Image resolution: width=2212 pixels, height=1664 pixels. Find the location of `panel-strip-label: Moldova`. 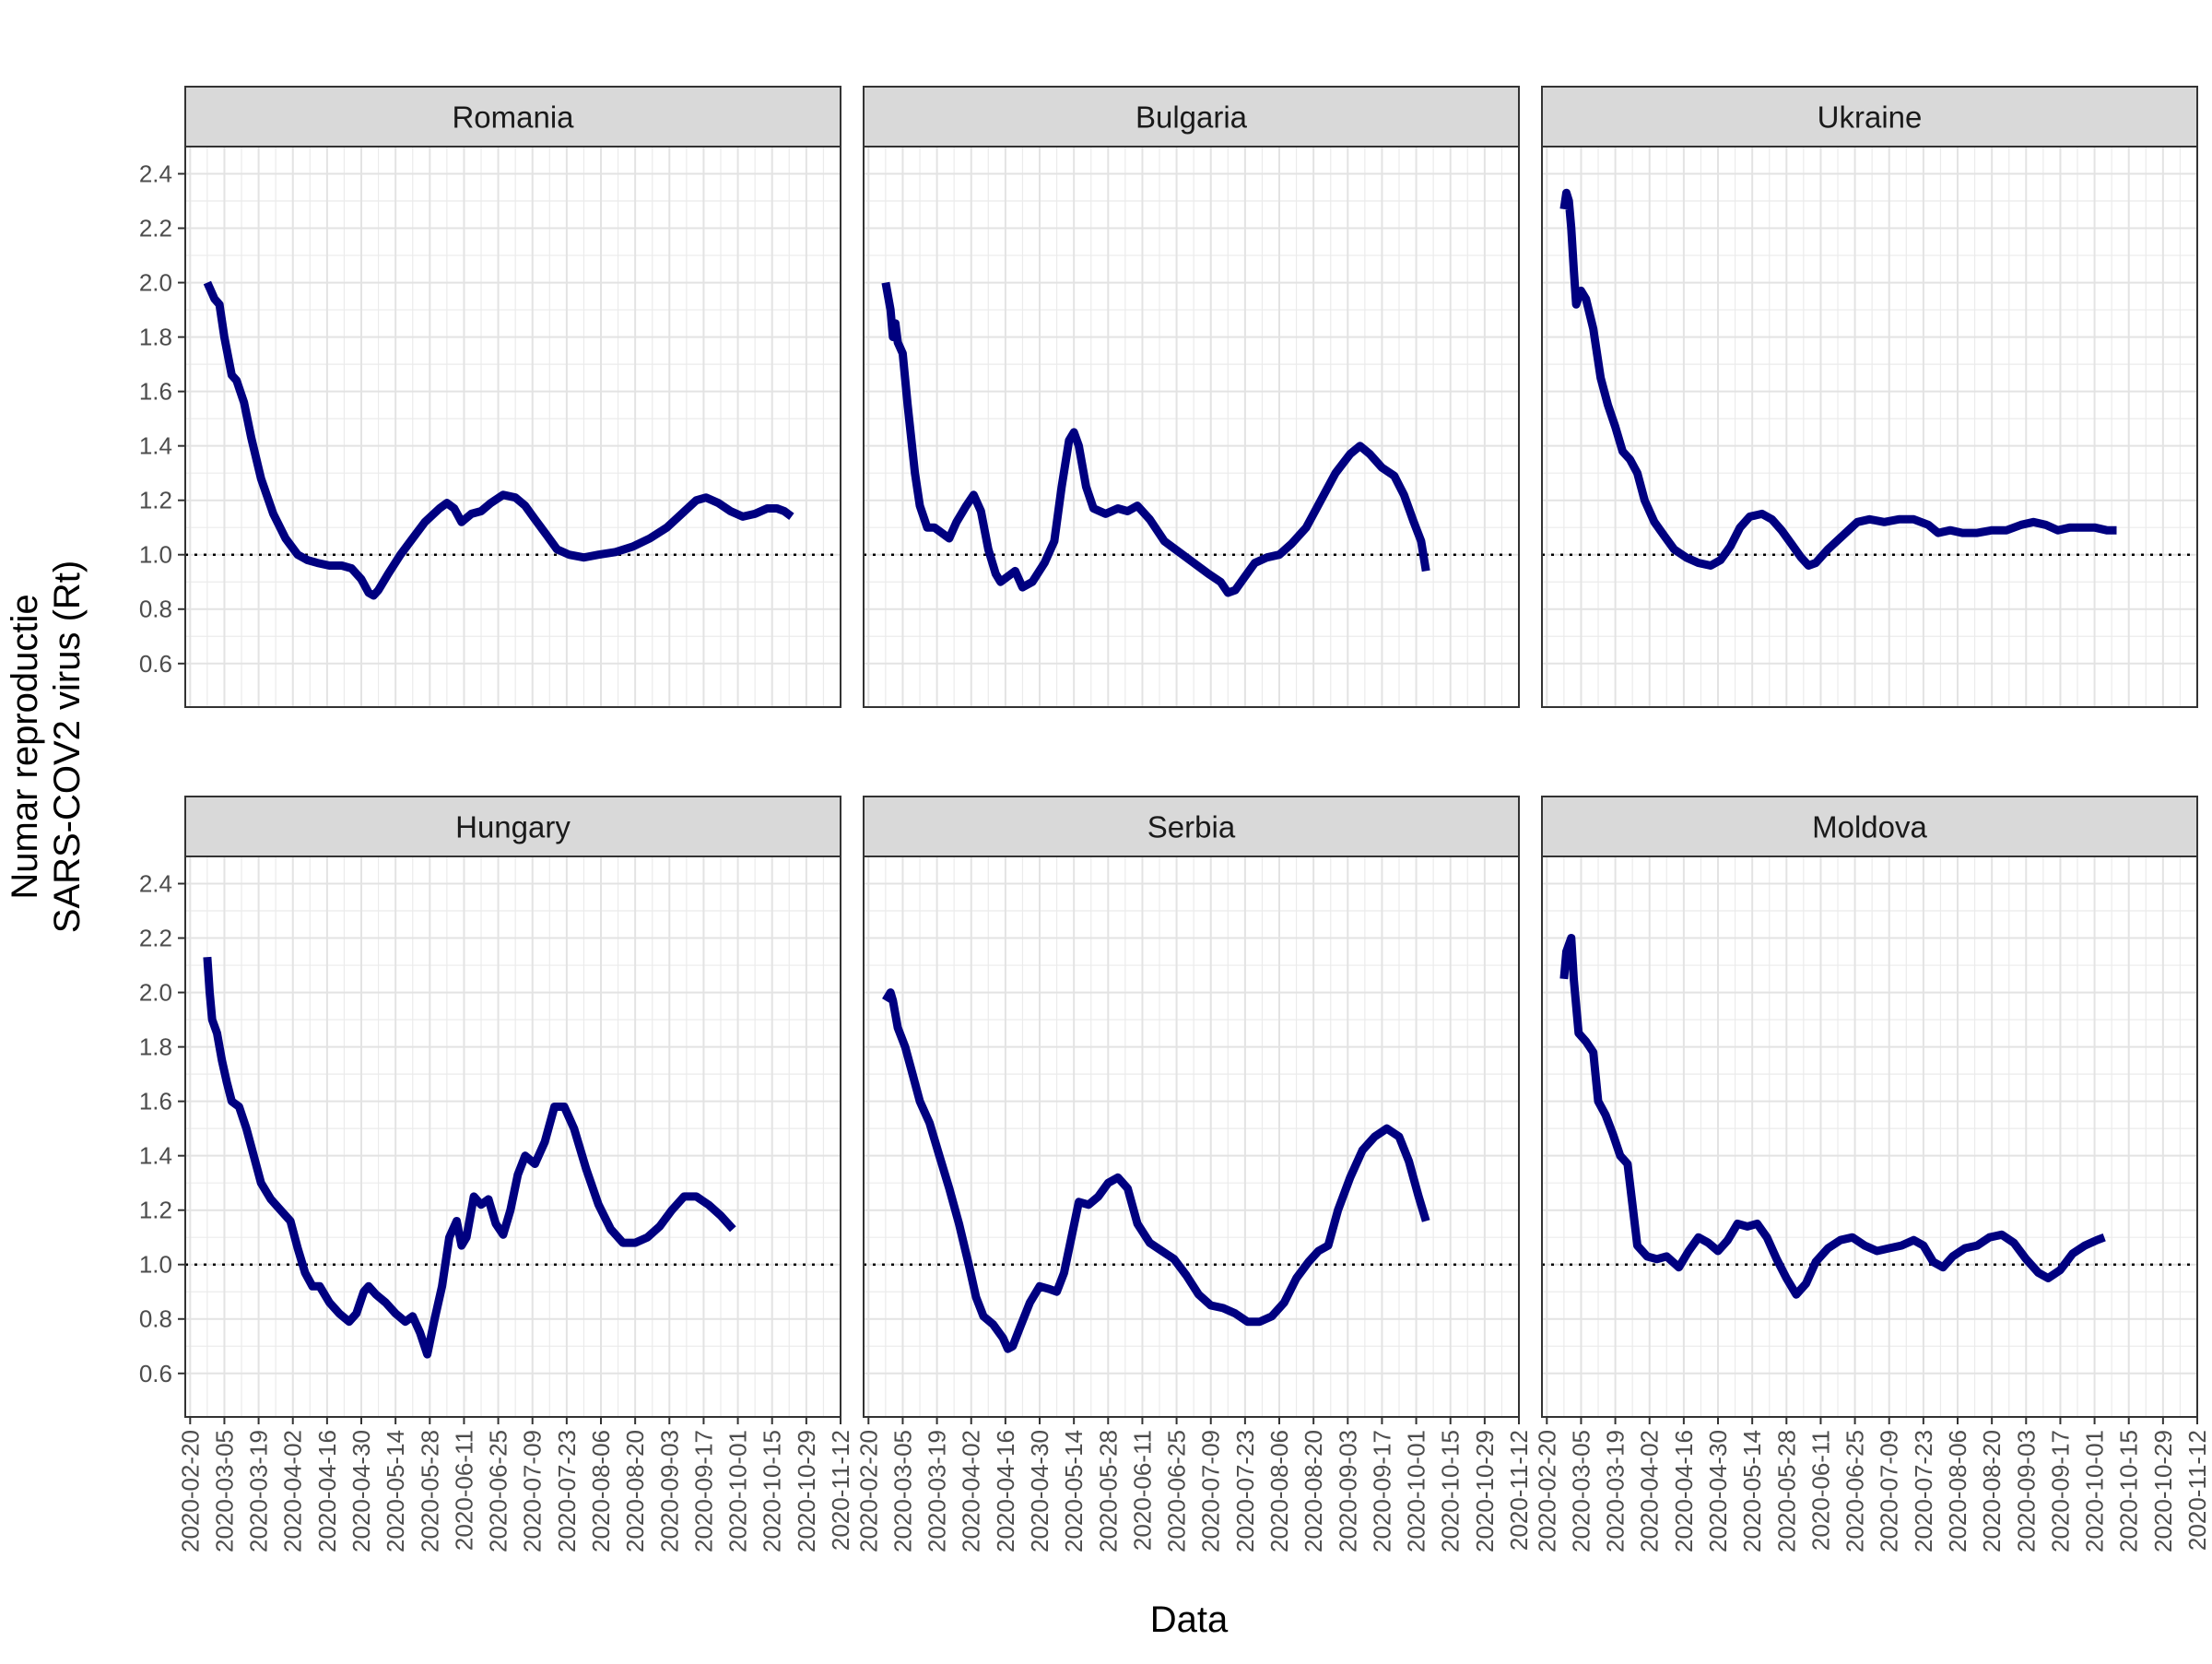

panel-strip-label: Moldova is located at coordinates (1869, 827).